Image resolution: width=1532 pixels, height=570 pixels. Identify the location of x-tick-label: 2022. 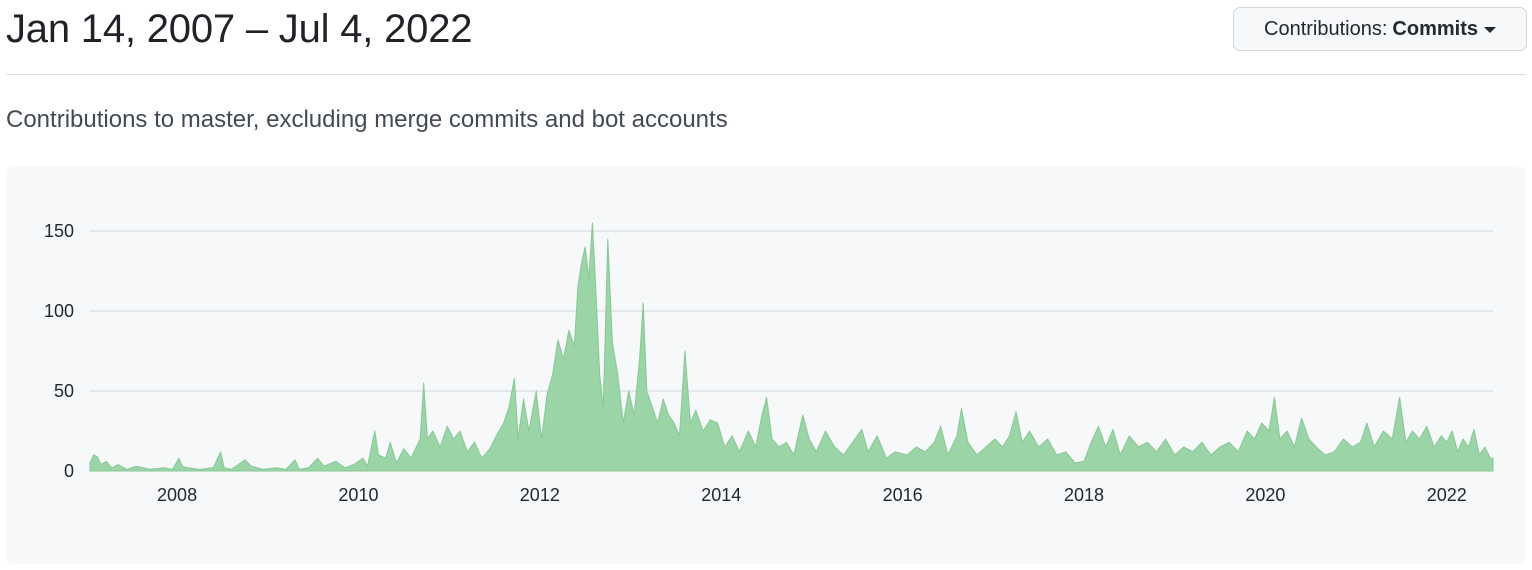
(1447, 495).